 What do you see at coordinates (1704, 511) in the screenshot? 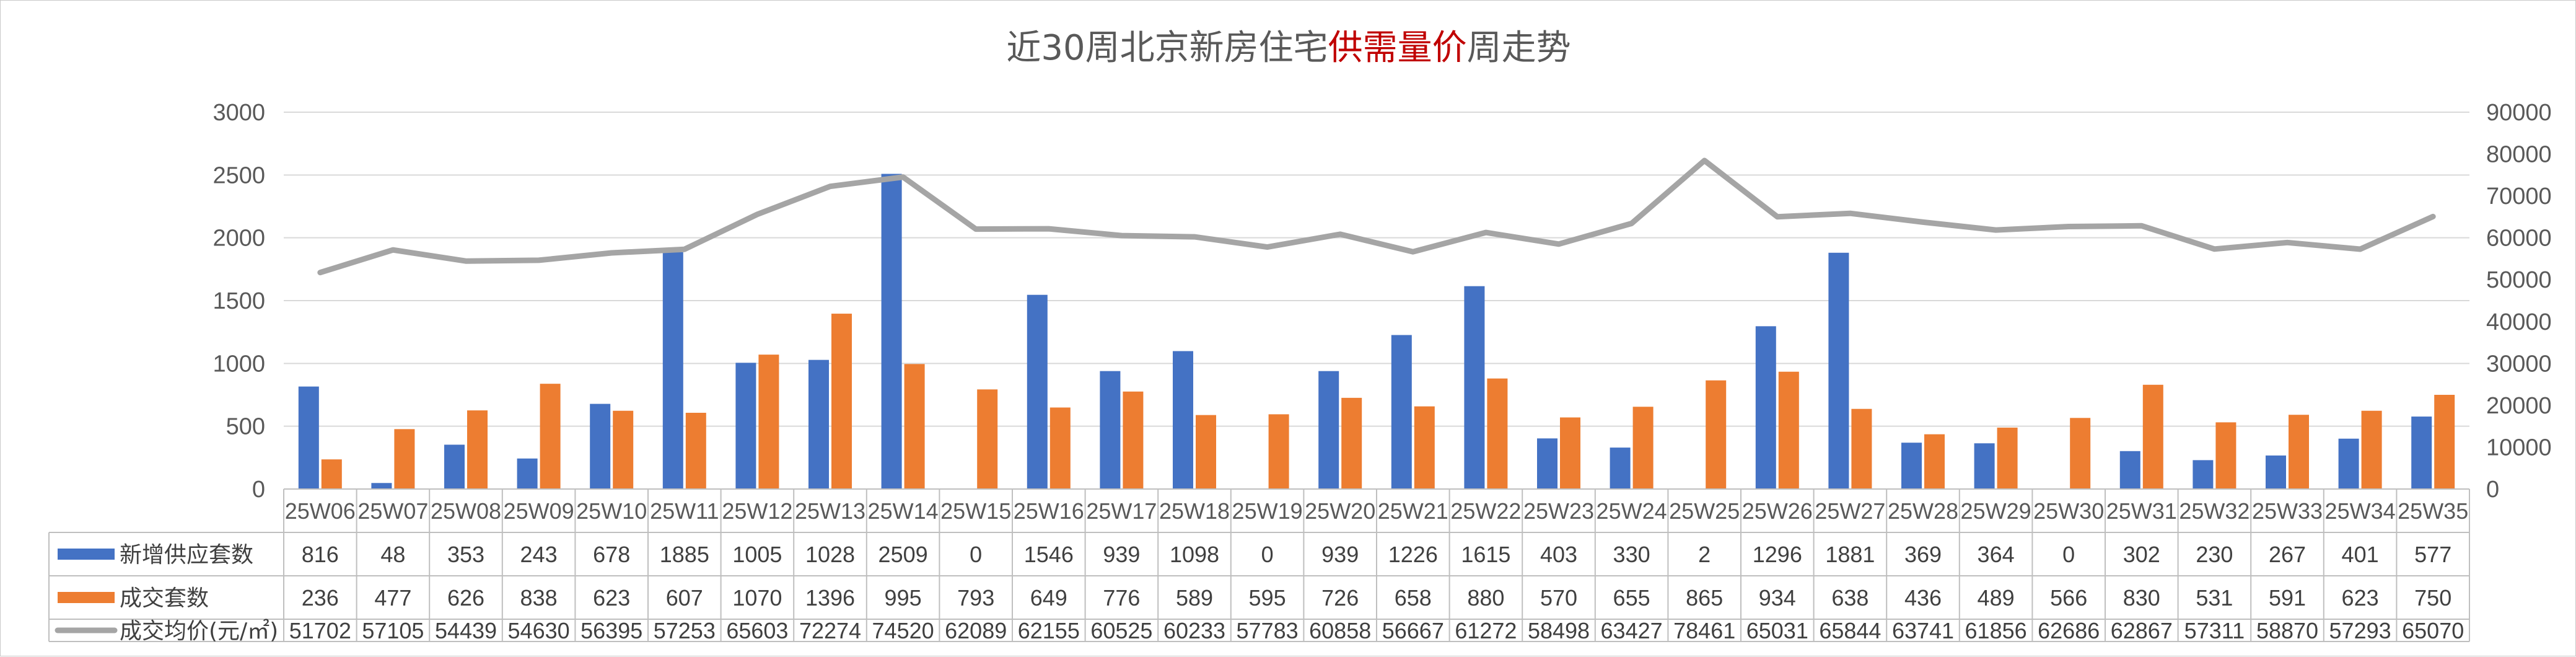
I see `x-category-label: 25W25` at bounding box center [1704, 511].